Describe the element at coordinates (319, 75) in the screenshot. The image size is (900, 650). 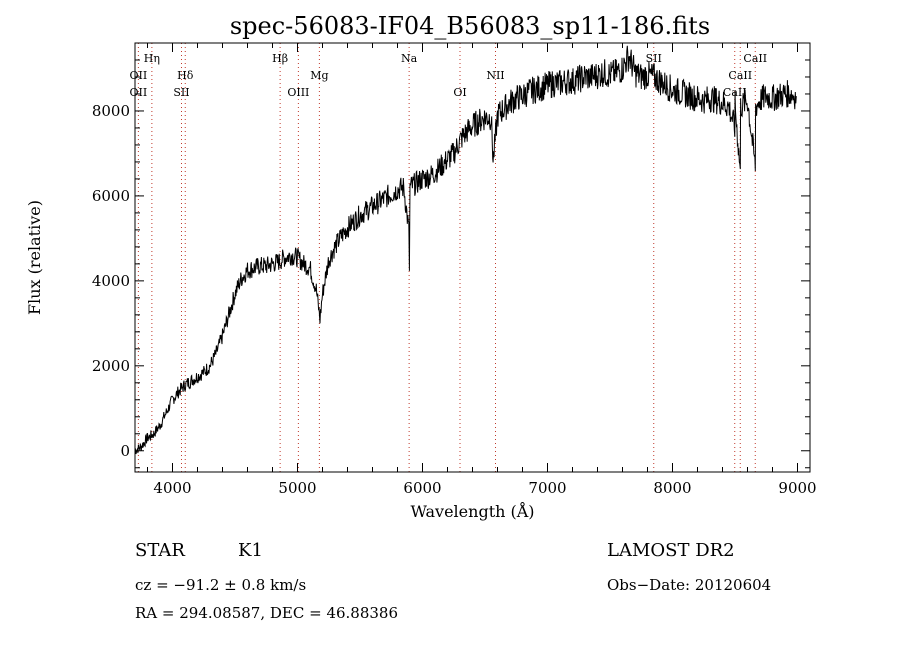
I see `spectral-line-label: Mg` at that location.